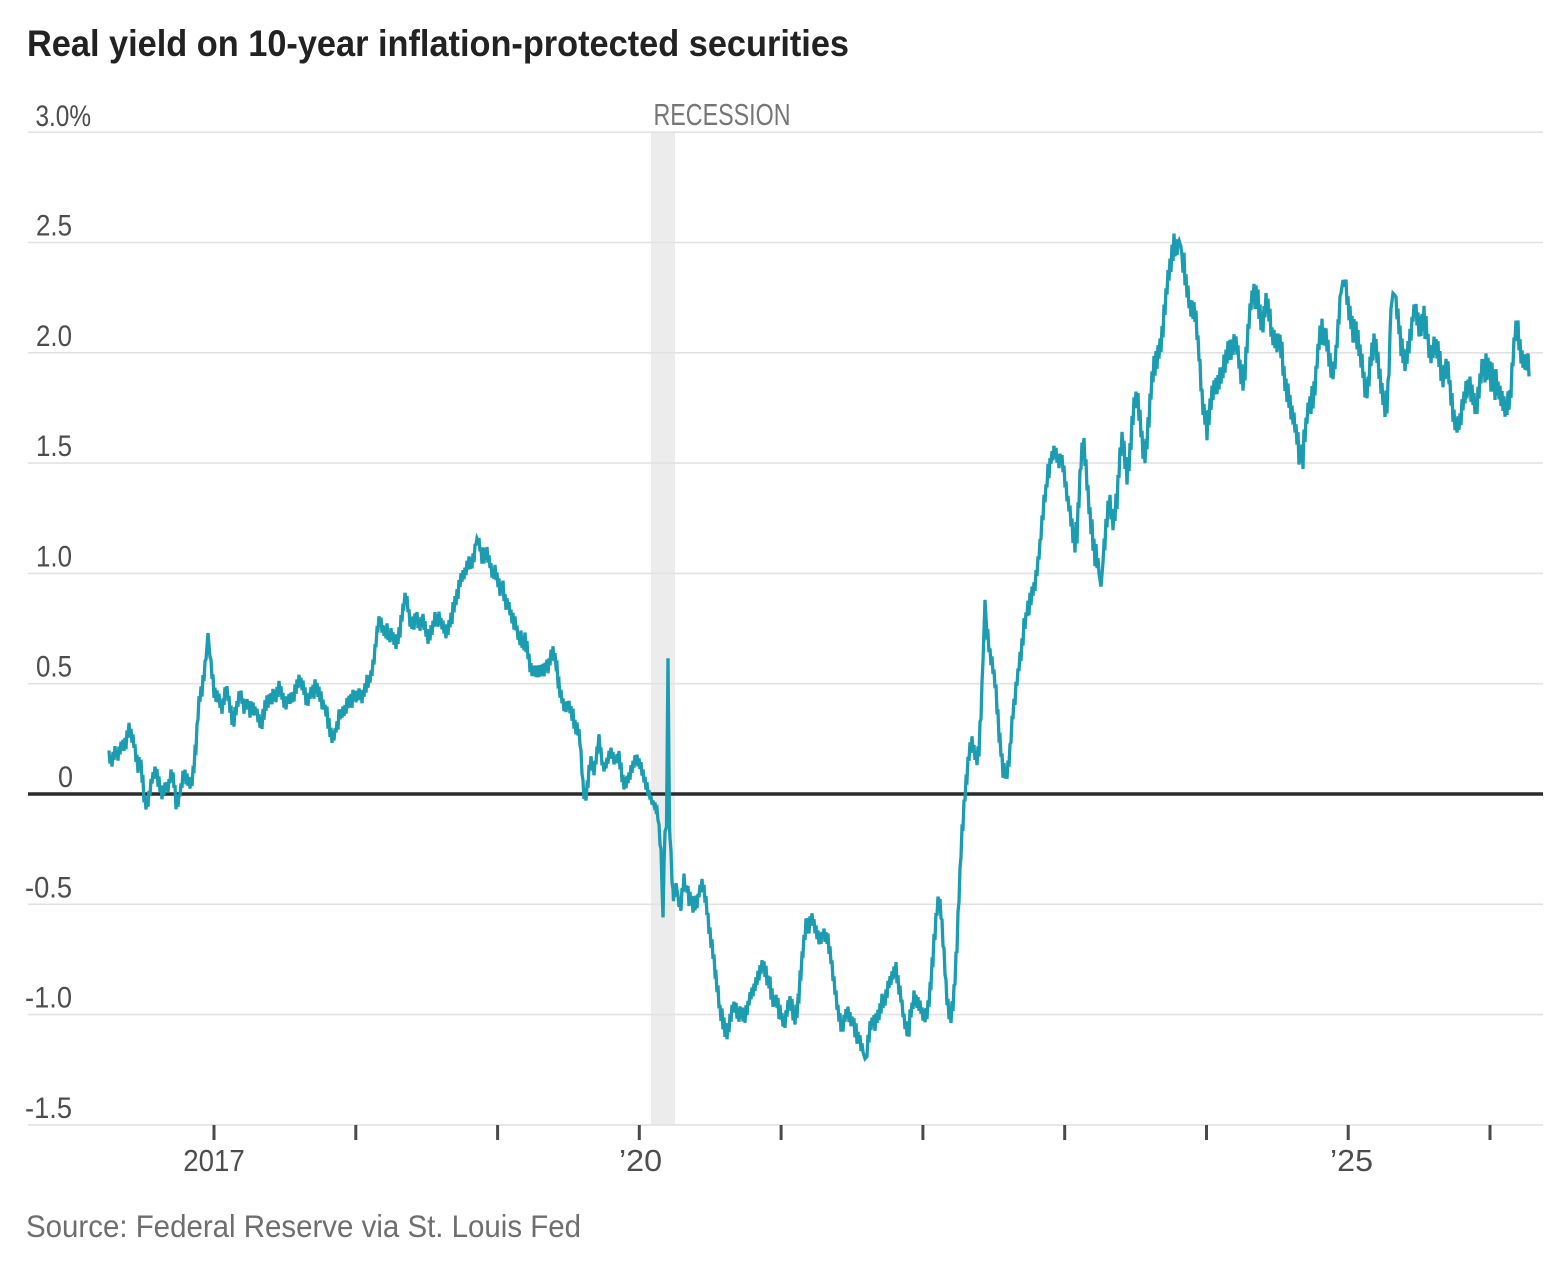 This screenshot has height=1265, width=1568. I want to click on svg-text: 2.0, so click(54, 336).